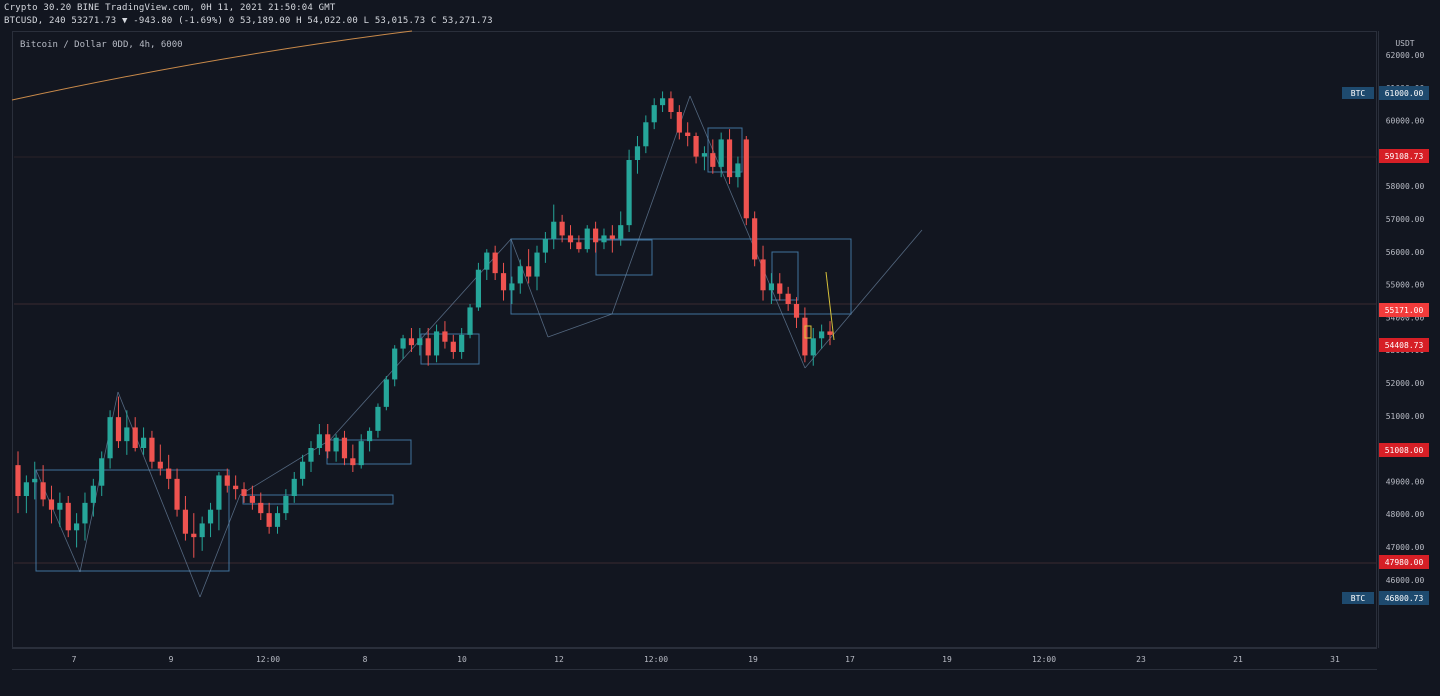 The height and width of the screenshot is (696, 1440). What do you see at coordinates (694, 659) in the screenshot?
I see `time-axis` at bounding box center [694, 659].